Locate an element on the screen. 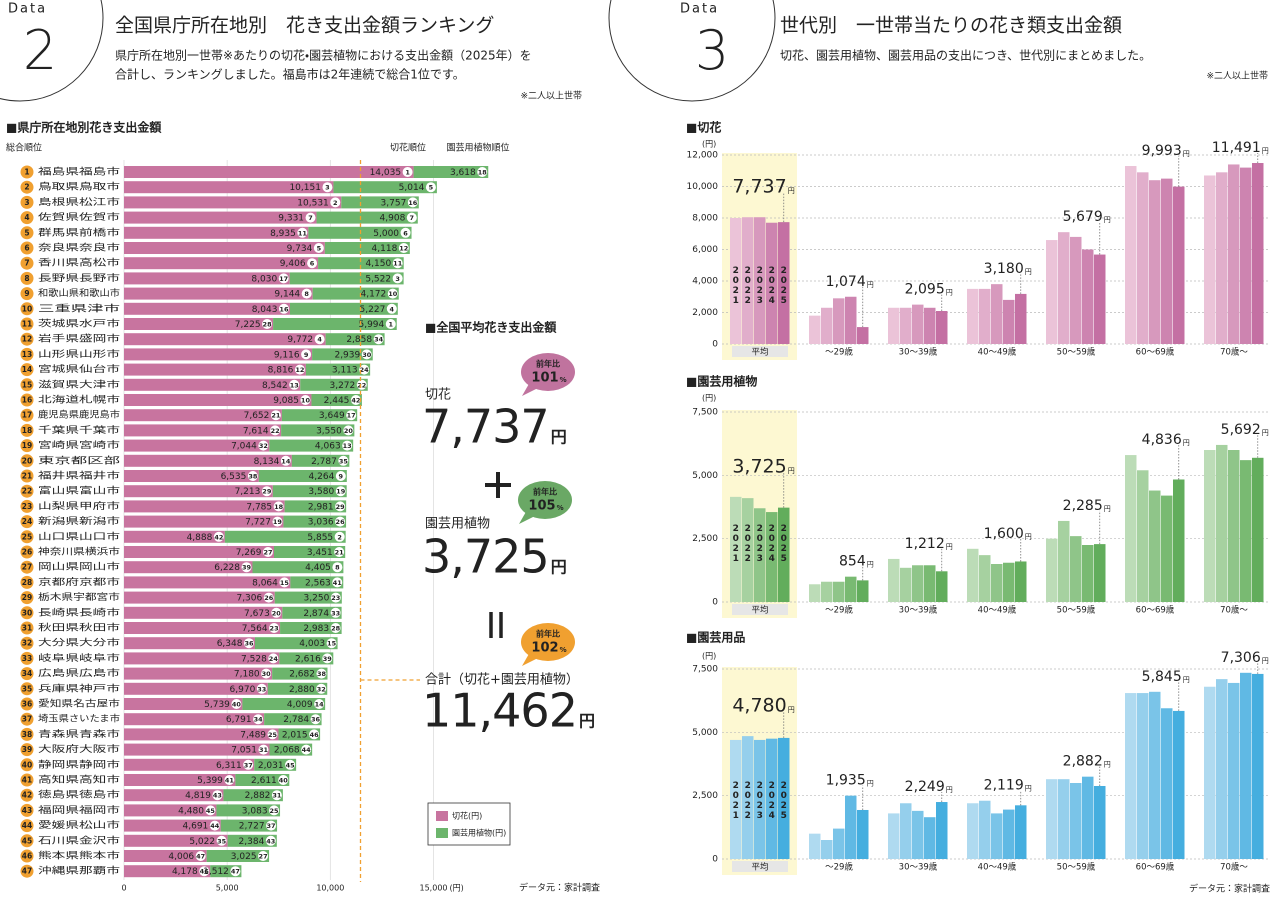  prefecture-name: 愛媛県松山市 is located at coordinates (79, 825).